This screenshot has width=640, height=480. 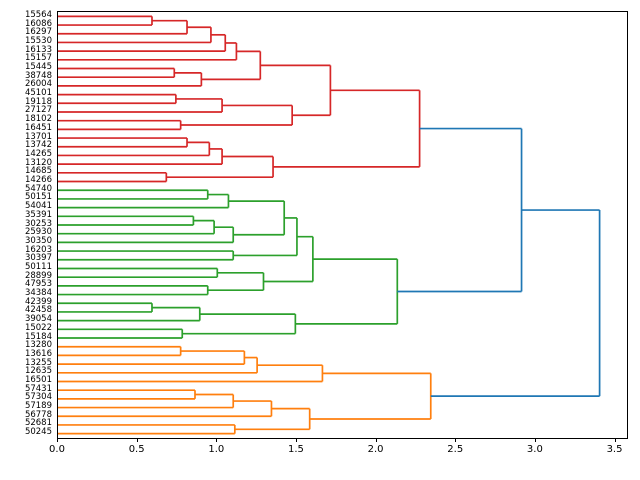 What do you see at coordinates (38, 171) in the screenshot?
I see `leaf-label: 14685` at bounding box center [38, 171].